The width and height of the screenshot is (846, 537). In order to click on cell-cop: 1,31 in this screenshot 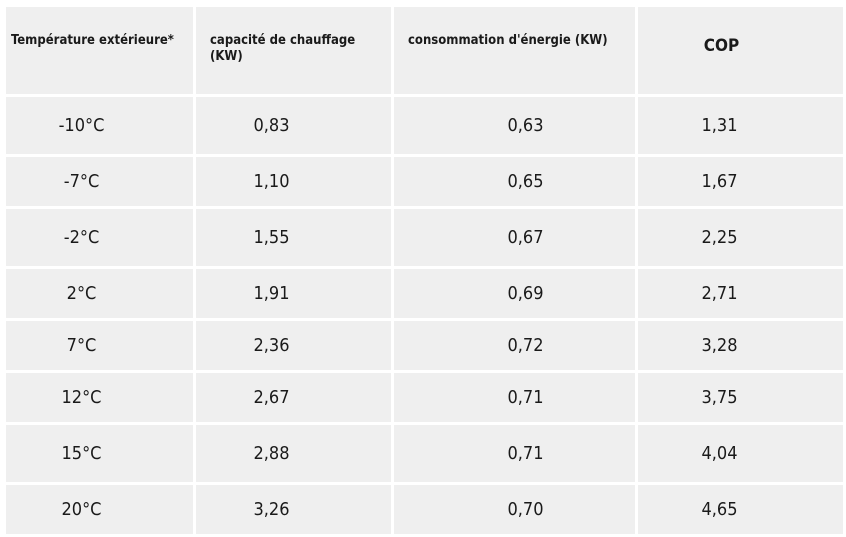, I will do `click(740, 125)`.